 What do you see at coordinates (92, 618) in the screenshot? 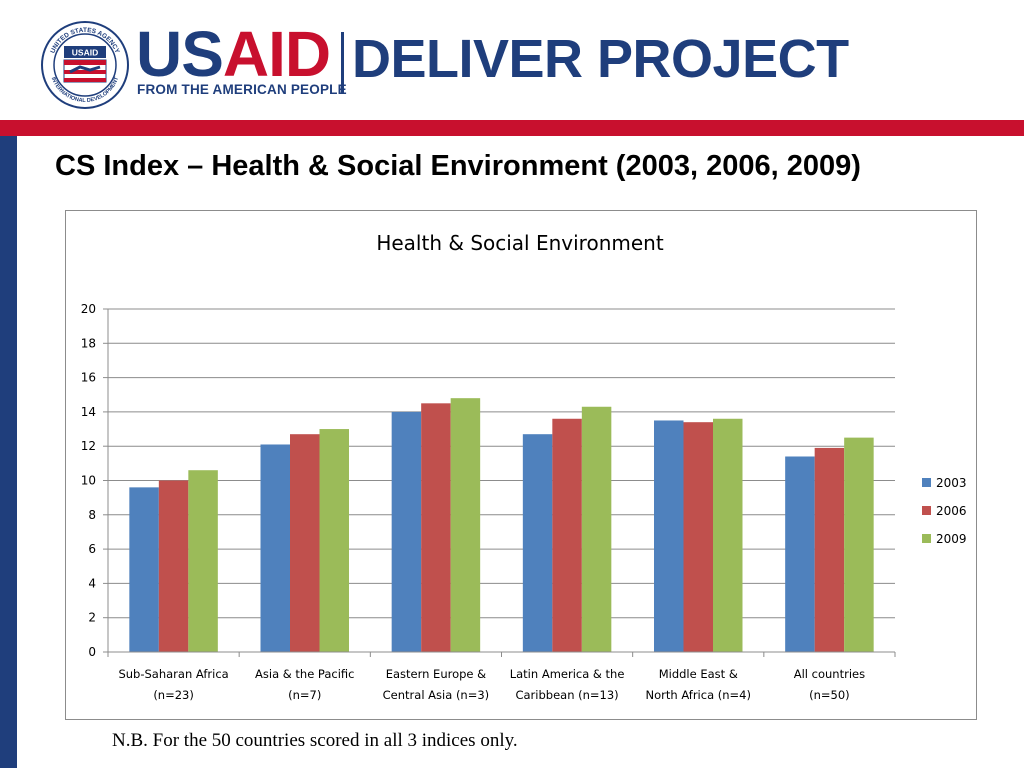
I see `y-tick-label: 2` at bounding box center [92, 618].